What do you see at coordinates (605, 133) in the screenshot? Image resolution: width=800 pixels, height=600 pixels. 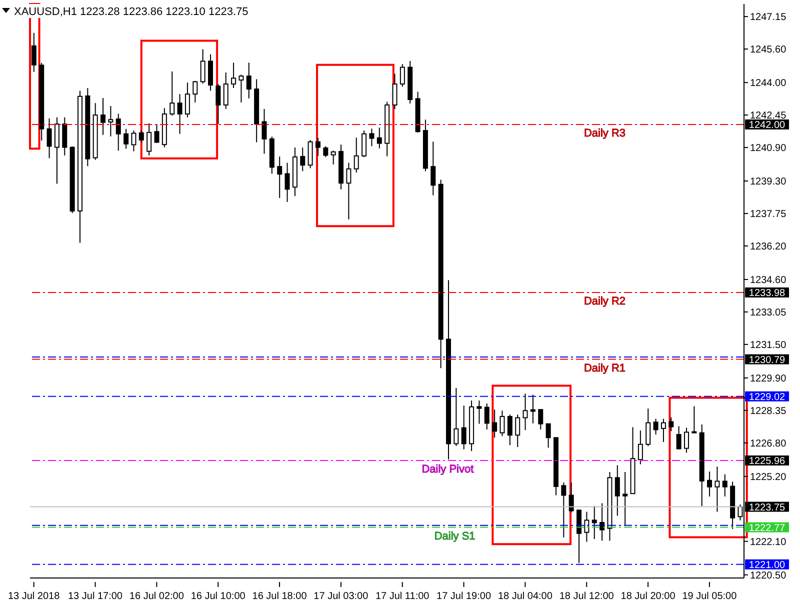 I see `ref-line-label: Daily R3` at bounding box center [605, 133].